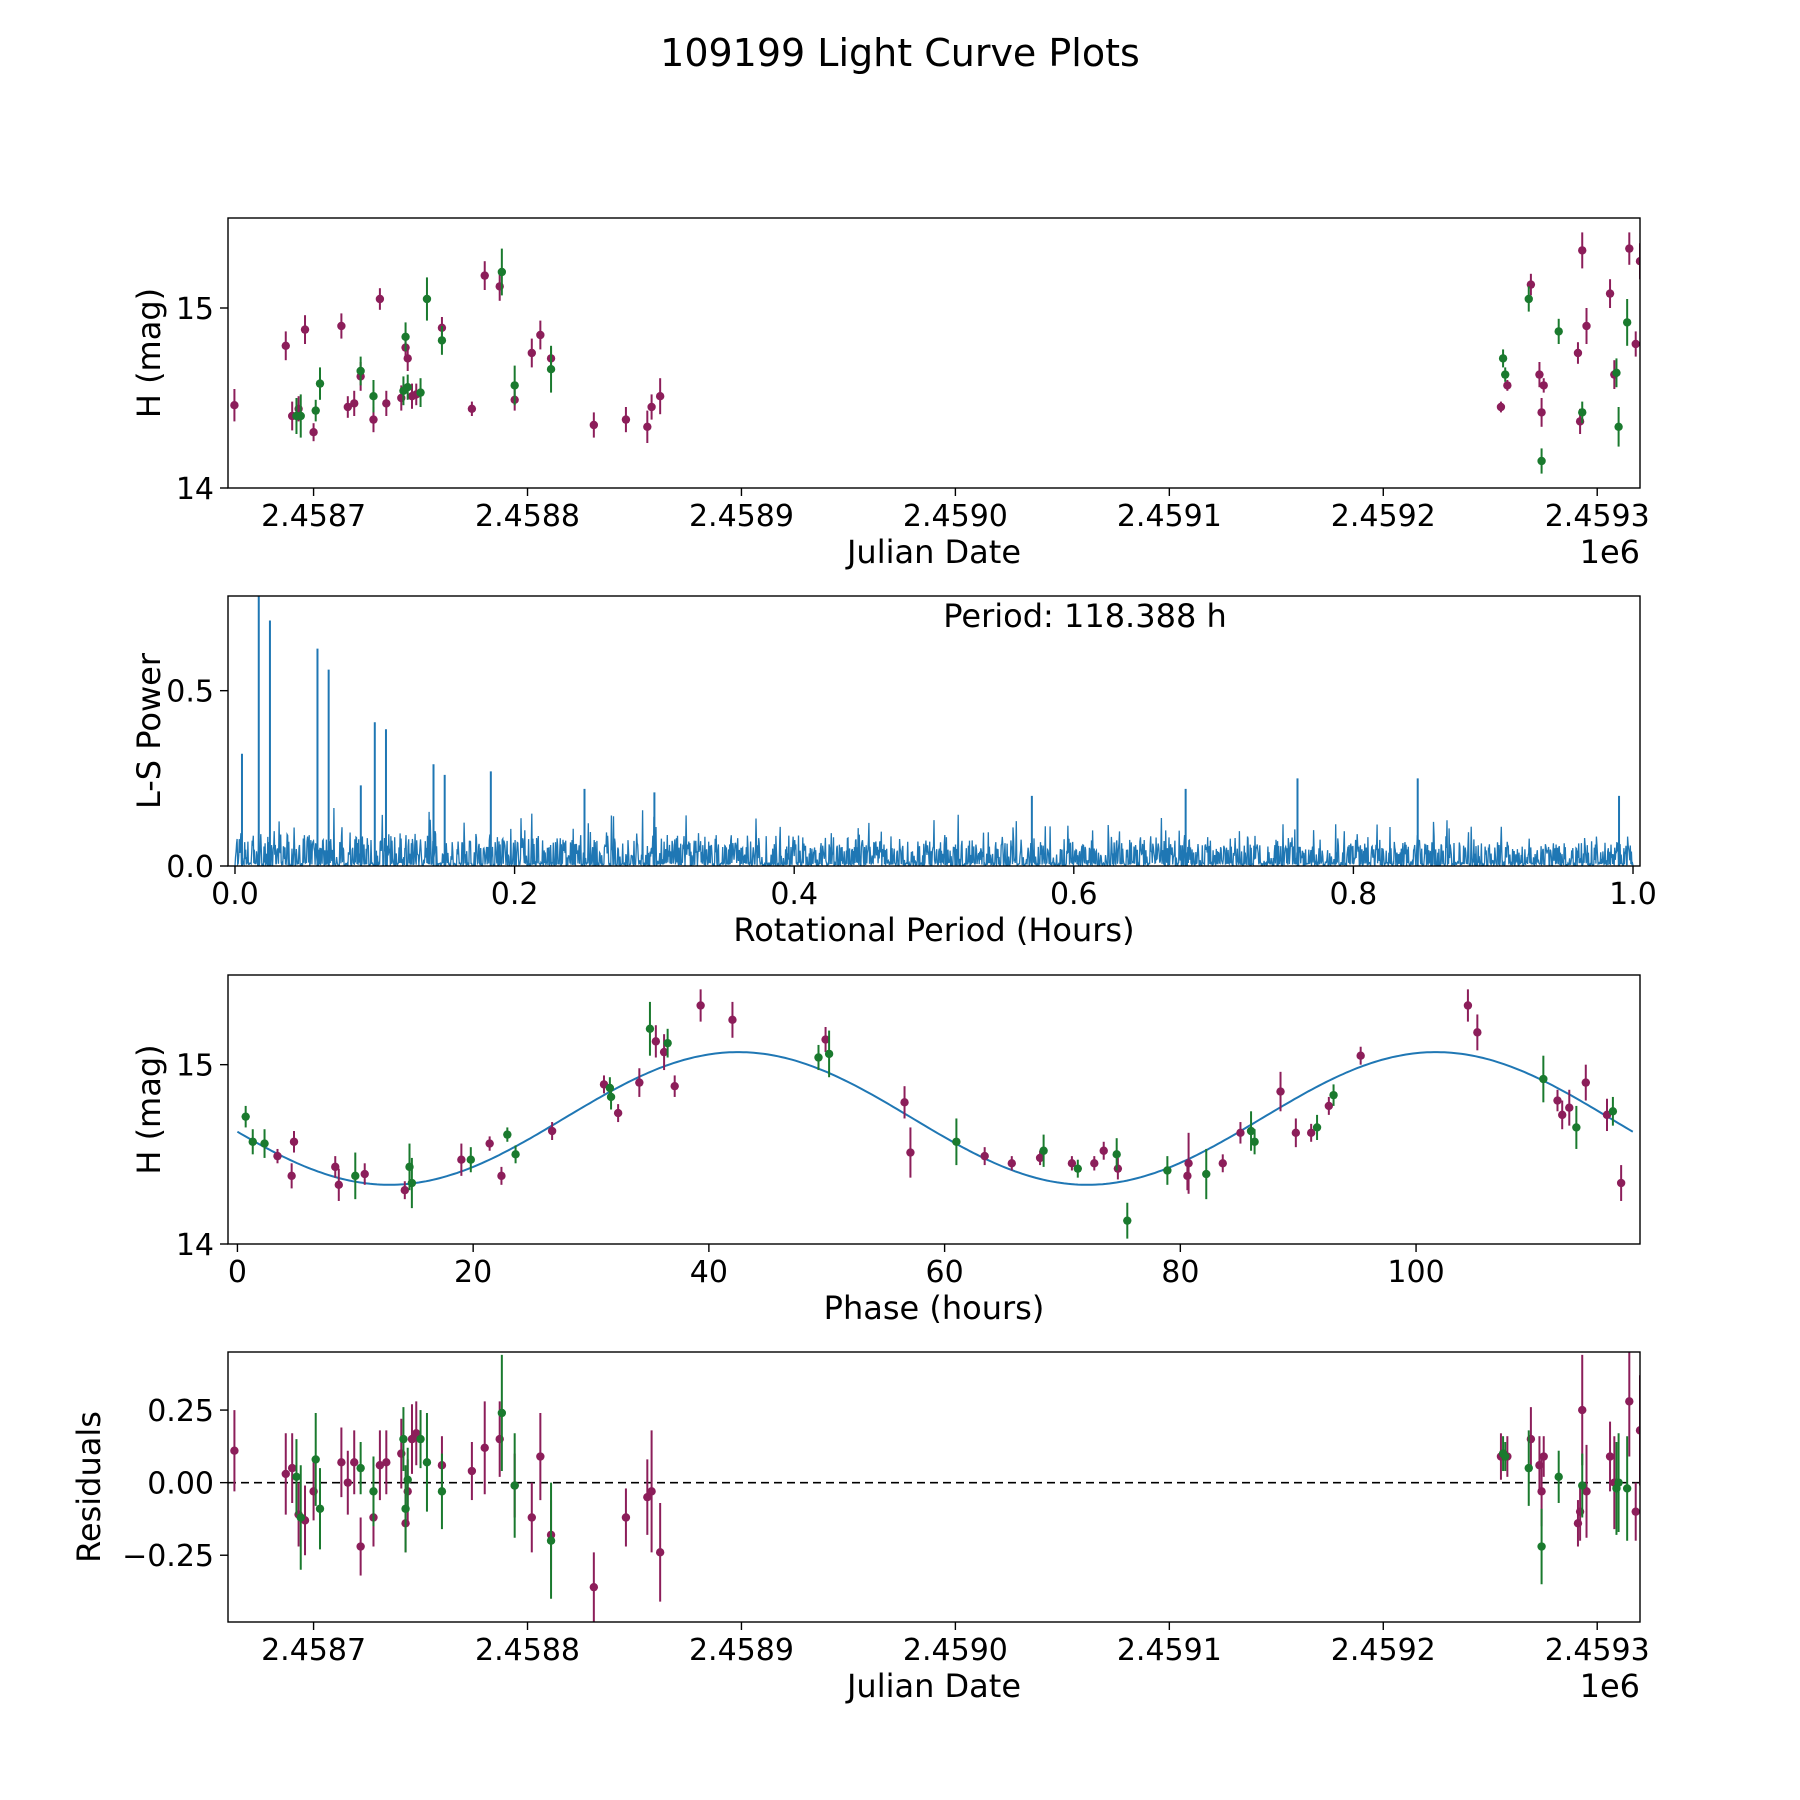 Image resolution: width=1800 pixels, height=1800 pixels. I want to click on x-tick-label: 0.8, so click(1354, 894).